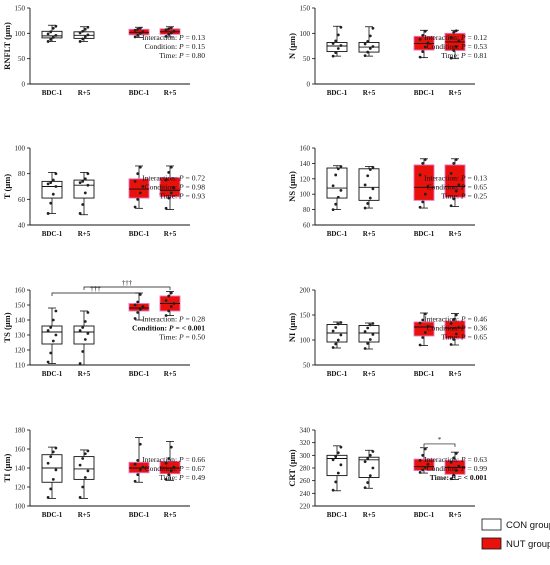  Describe the element at coordinates (168, 328) in the screenshot. I see `stat-line: Condition: P = < 0.001` at that location.